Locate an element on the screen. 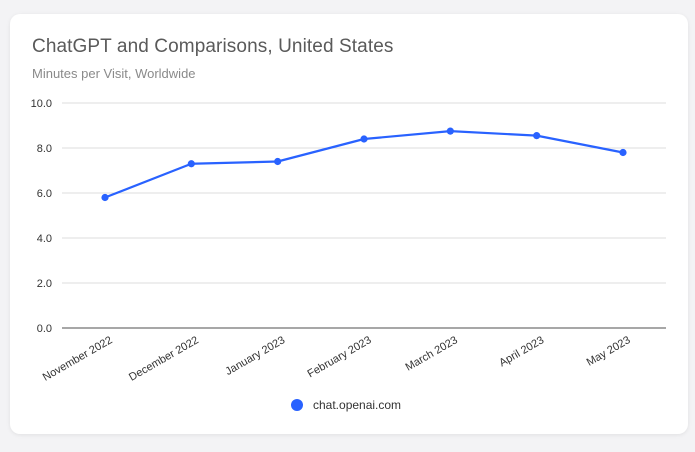 This screenshot has height=452, width=695. x-tick-label: November 2022 is located at coordinates (78, 359).